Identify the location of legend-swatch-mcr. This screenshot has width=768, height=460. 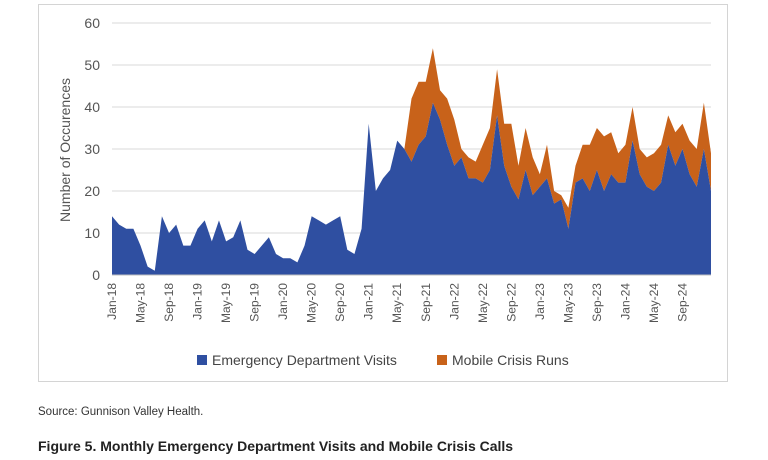
(442, 360).